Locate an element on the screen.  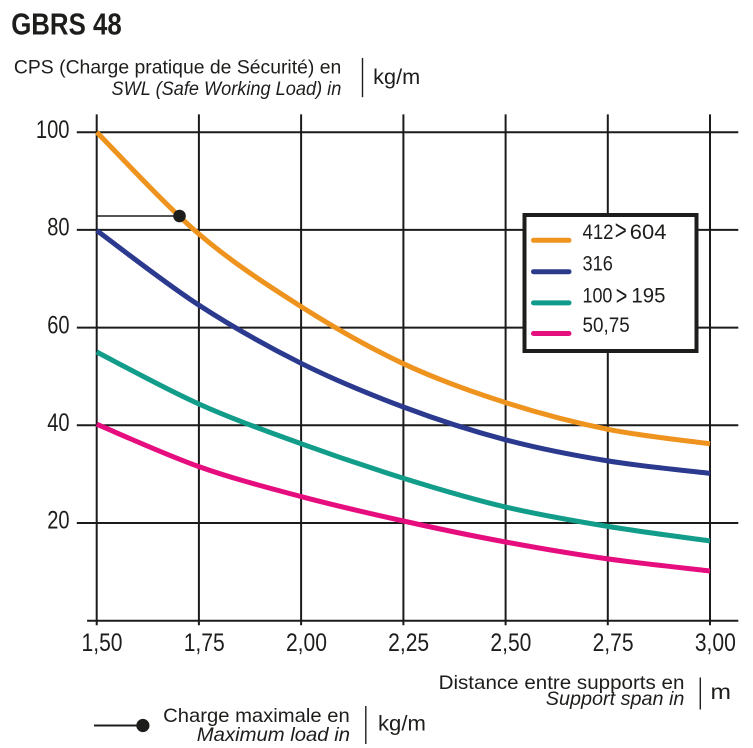
svg-text: 1,50 is located at coordinates (102, 643).